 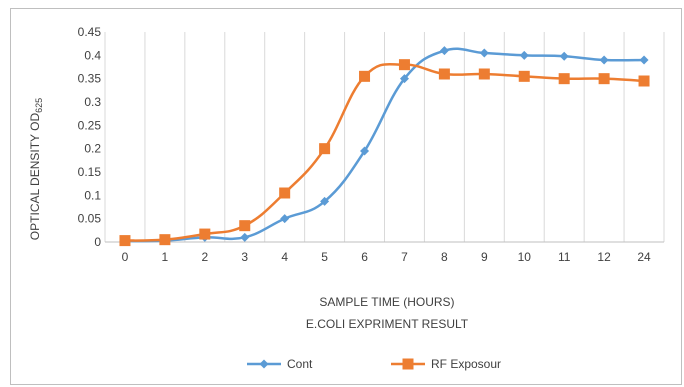 I want to click on y-tick-label: 0.05, so click(x=90, y=219).